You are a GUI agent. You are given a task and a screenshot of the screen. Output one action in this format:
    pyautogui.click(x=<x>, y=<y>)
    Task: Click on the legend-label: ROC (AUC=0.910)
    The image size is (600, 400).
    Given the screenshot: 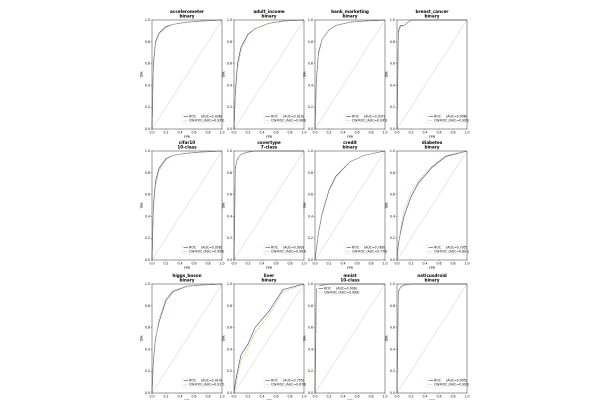 What is the action you would take?
    pyautogui.click(x=287, y=117)
    